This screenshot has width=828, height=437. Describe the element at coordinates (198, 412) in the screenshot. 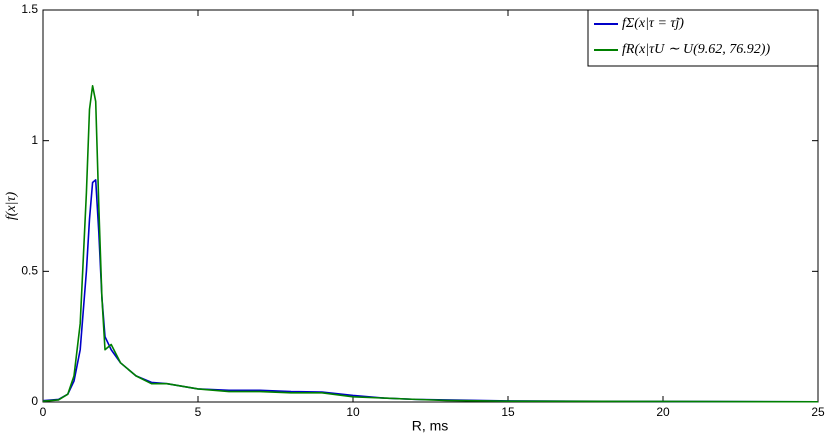

I see `x-tick-label: 5` at that location.